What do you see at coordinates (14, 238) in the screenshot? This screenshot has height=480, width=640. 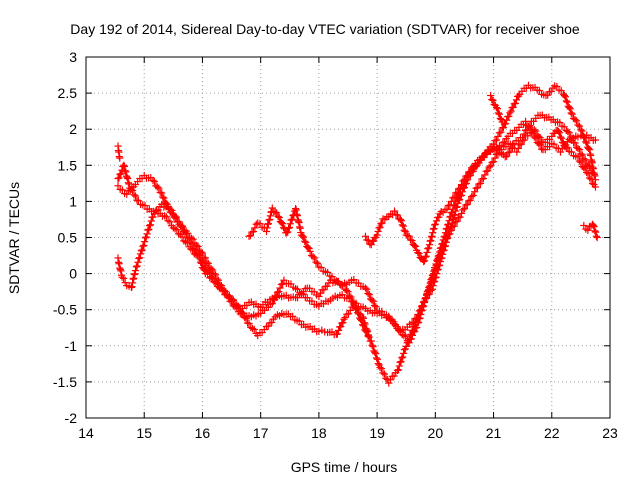 I see `y-axis-label: SDTVAR / TECUs` at bounding box center [14, 238].